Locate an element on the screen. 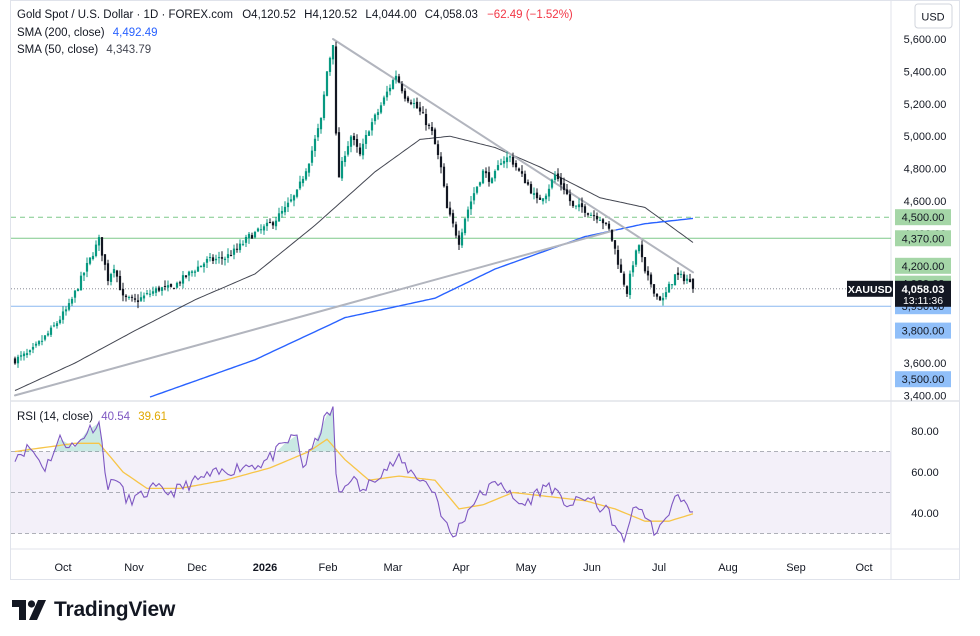 The image size is (980, 636). sma50-legend: SMA (50, close) 4,343.79 is located at coordinates (84, 50).